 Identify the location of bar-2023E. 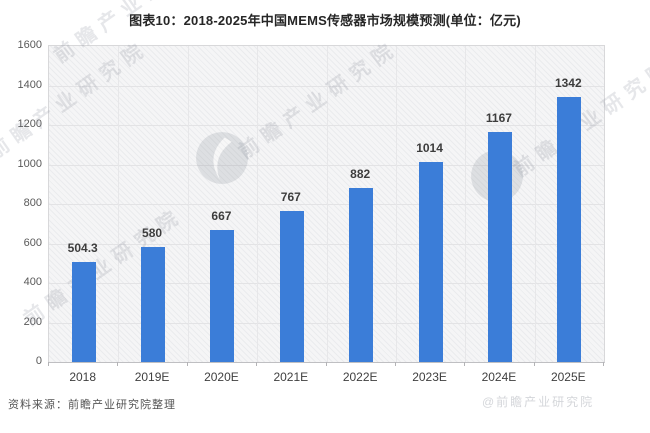
(430, 261).